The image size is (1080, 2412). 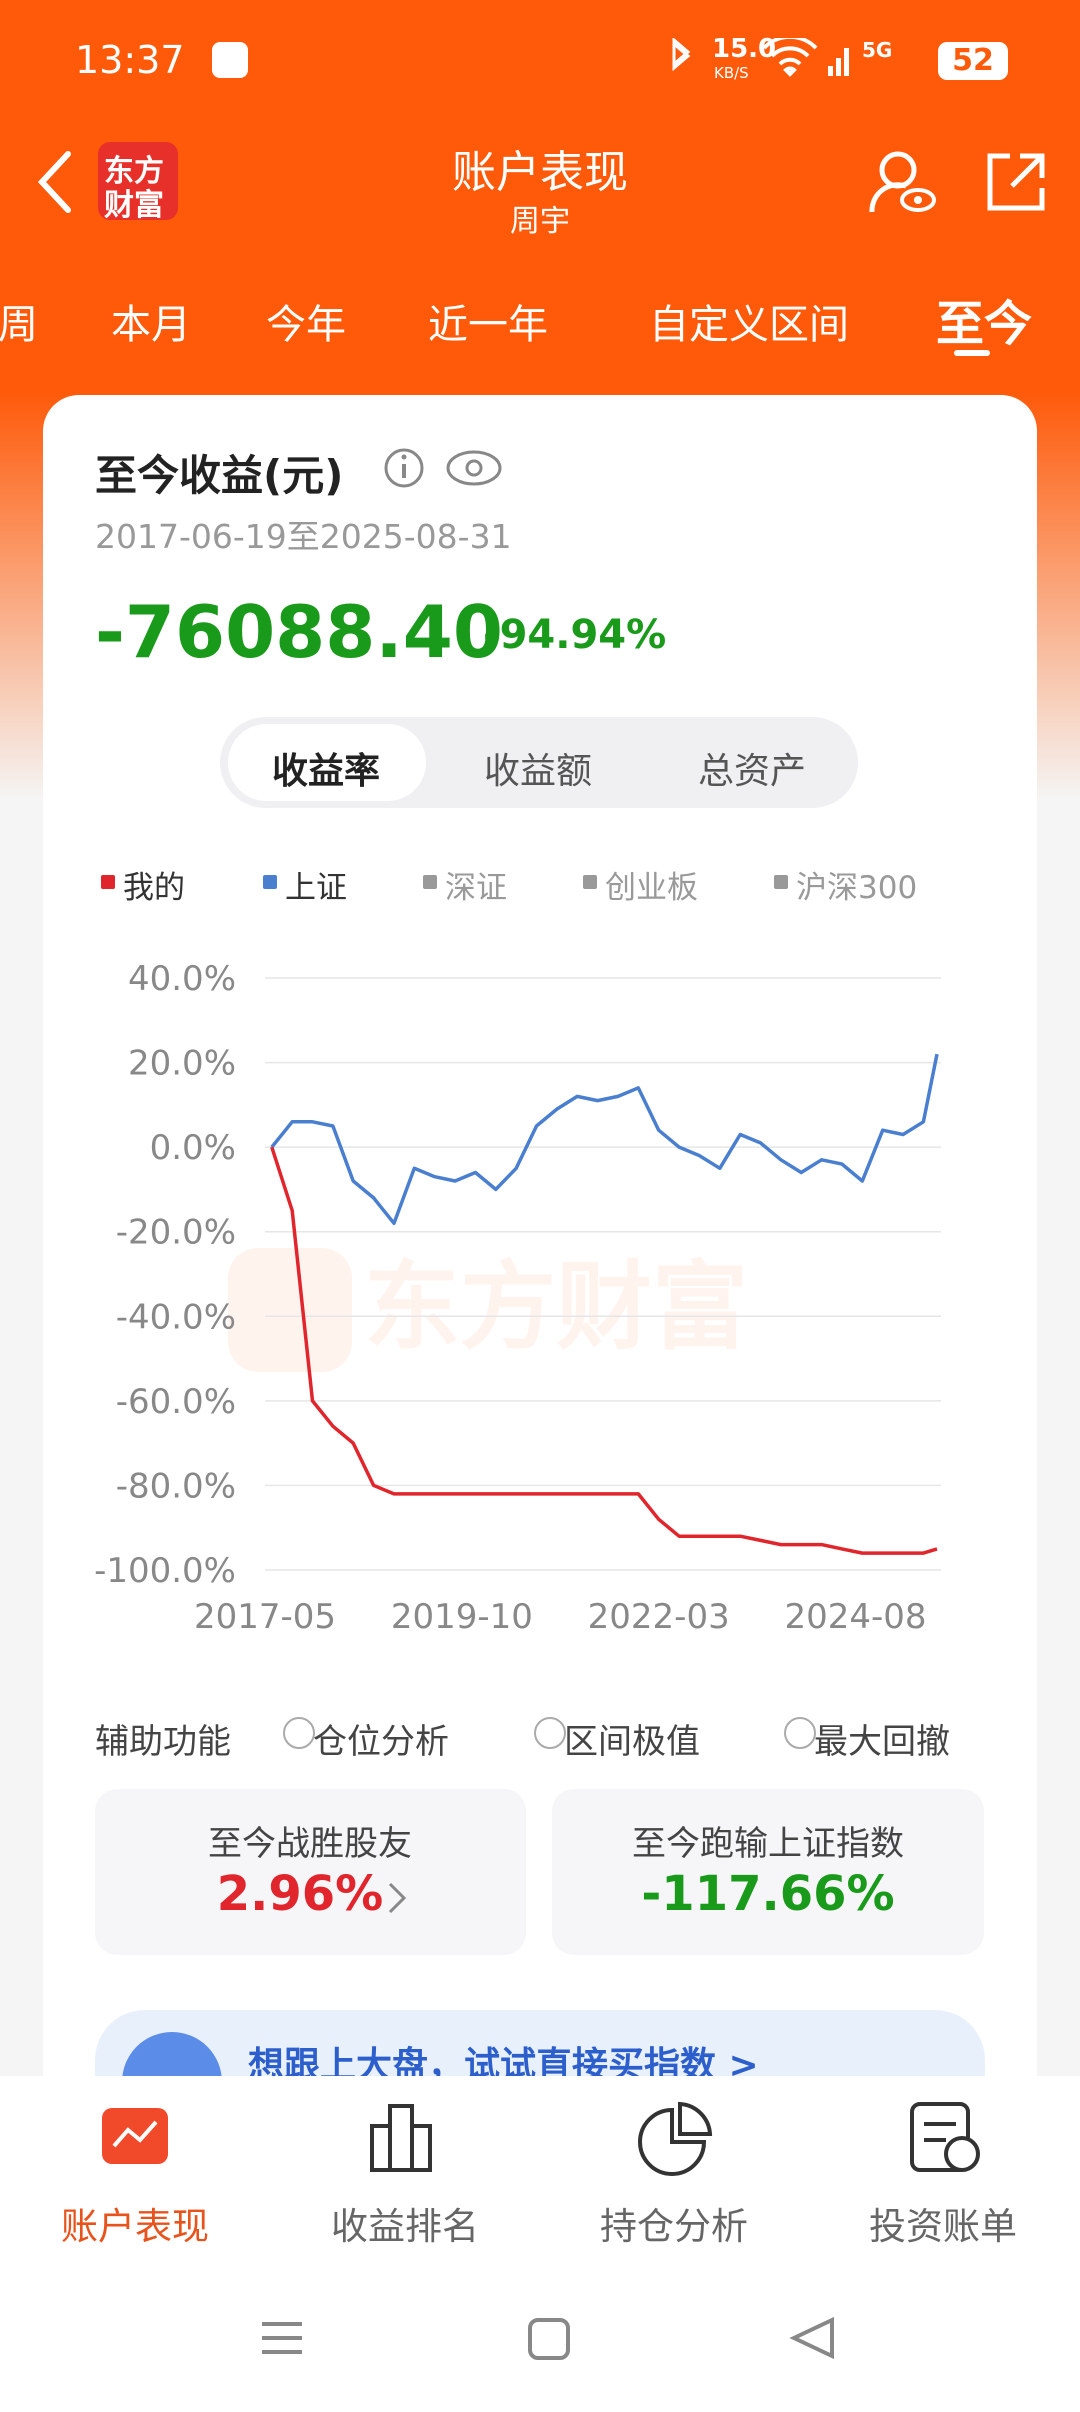 What do you see at coordinates (903, 183) in the screenshot?
I see `privacy-button` at bounding box center [903, 183].